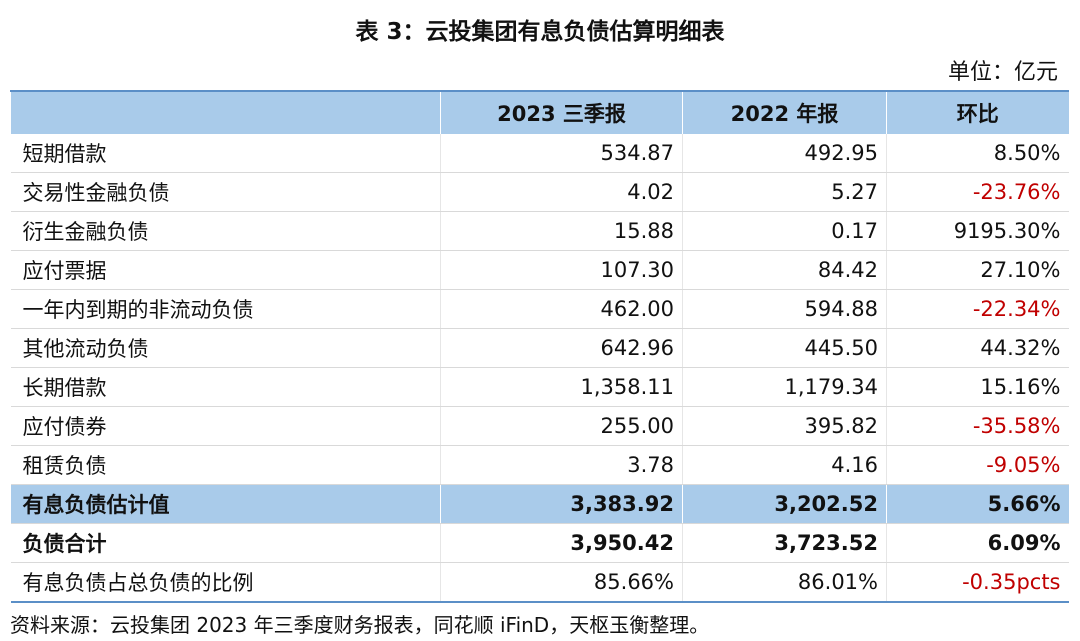 This screenshot has width=1080, height=641. I want to click on table-row: 衍生金融负债 15.88 0.17 9195.30%, so click(539, 231).